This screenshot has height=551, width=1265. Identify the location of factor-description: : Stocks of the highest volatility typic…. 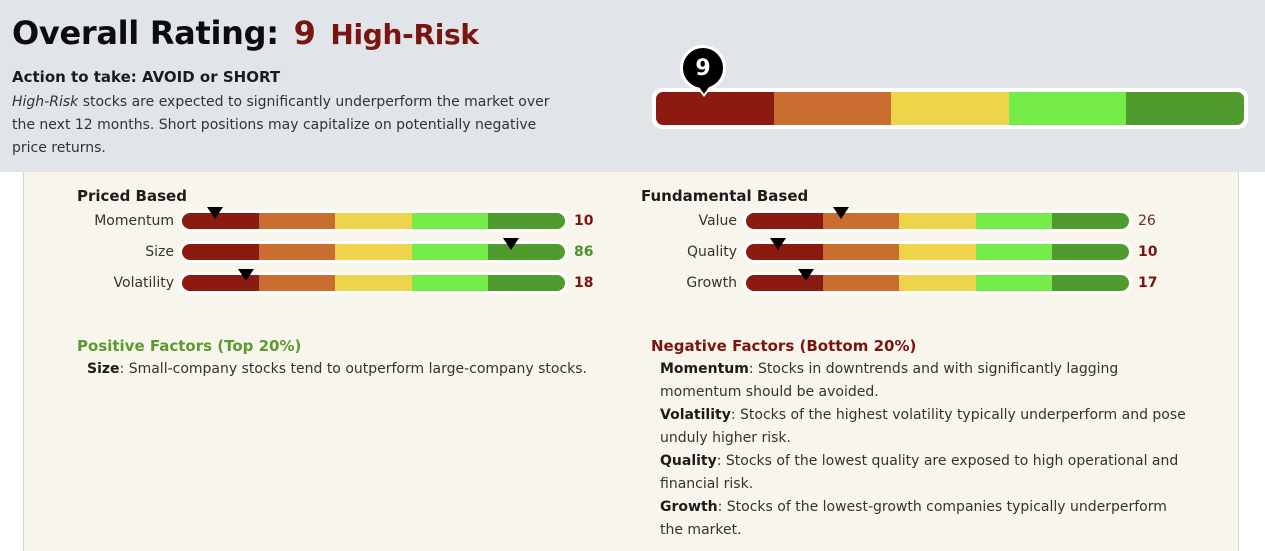
(923, 426).